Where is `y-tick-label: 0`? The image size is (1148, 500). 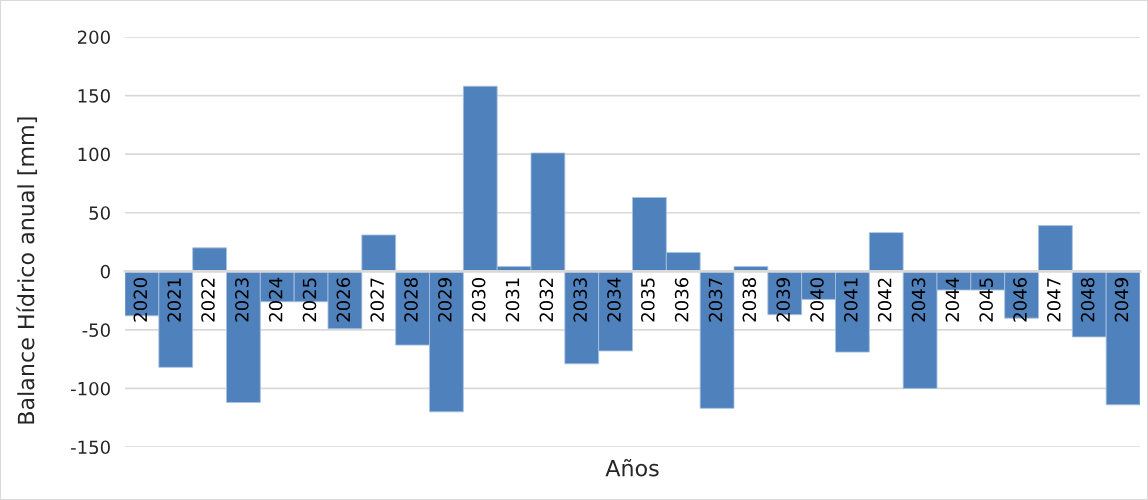
y-tick-label: 0 is located at coordinates (105, 271).